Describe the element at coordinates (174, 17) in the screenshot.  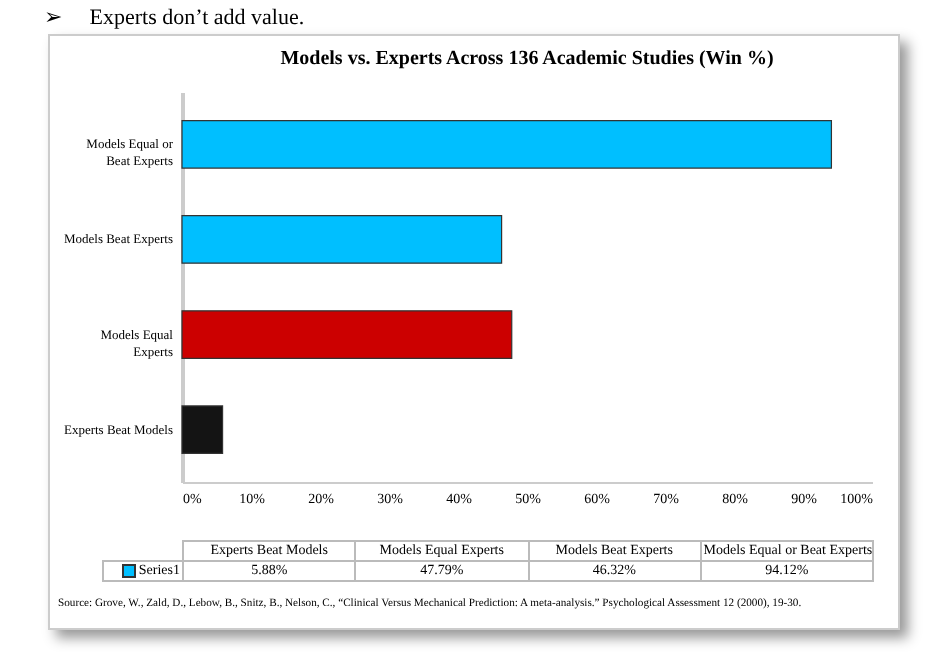
I see `text: ➢ Experts don’t add value.` at that location.